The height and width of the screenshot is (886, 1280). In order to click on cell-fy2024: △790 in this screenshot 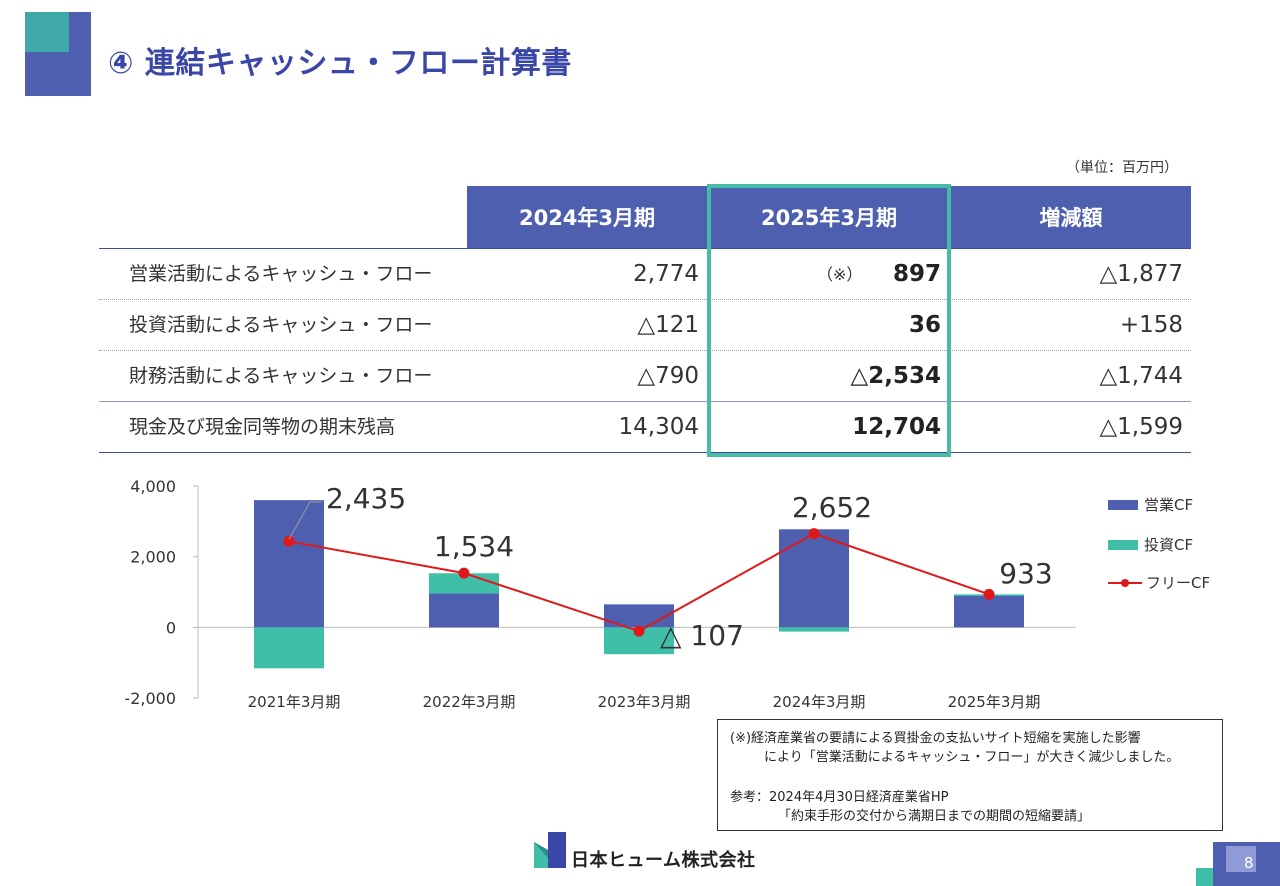, I will do `click(668, 376)`.